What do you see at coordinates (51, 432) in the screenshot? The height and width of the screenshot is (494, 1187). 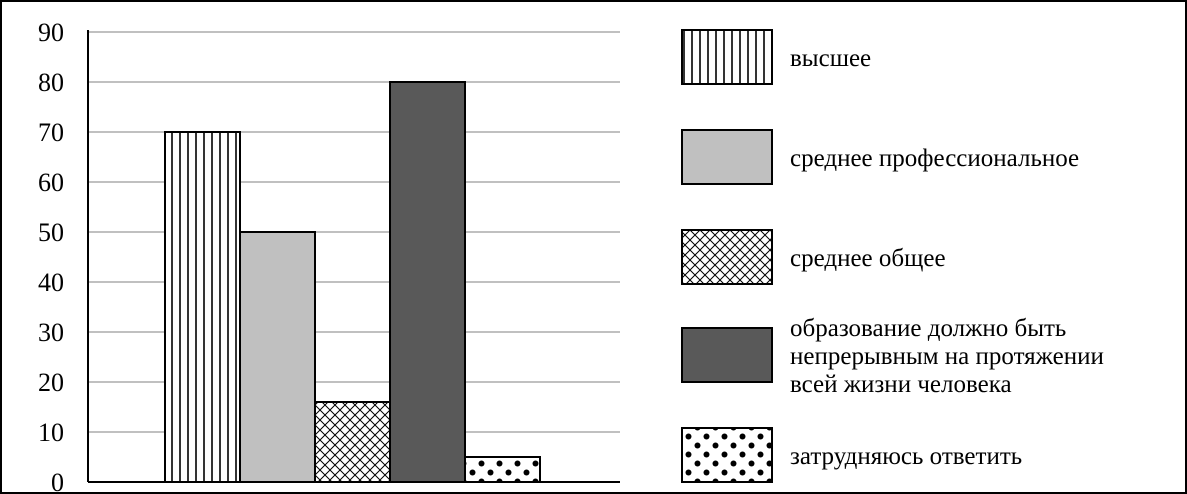 I see `y-tick-label-10: 10` at bounding box center [51, 432].